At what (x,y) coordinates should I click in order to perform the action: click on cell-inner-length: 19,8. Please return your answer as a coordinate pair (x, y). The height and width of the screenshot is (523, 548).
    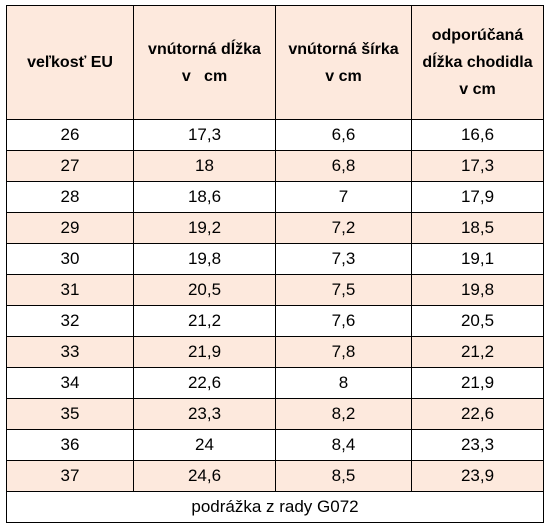
    Looking at the image, I should click on (204, 259).